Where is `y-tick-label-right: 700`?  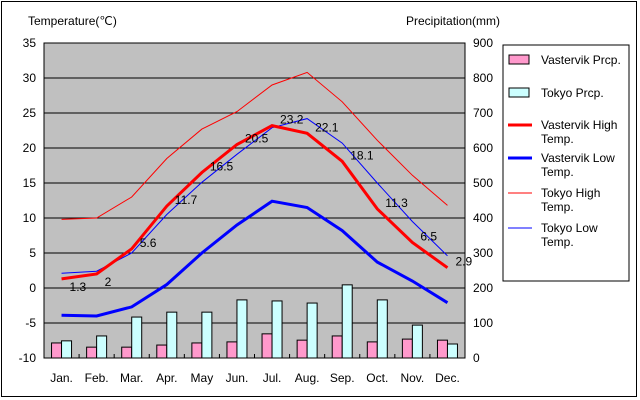
y-tick-label-right: 700 is located at coordinates (483, 113).